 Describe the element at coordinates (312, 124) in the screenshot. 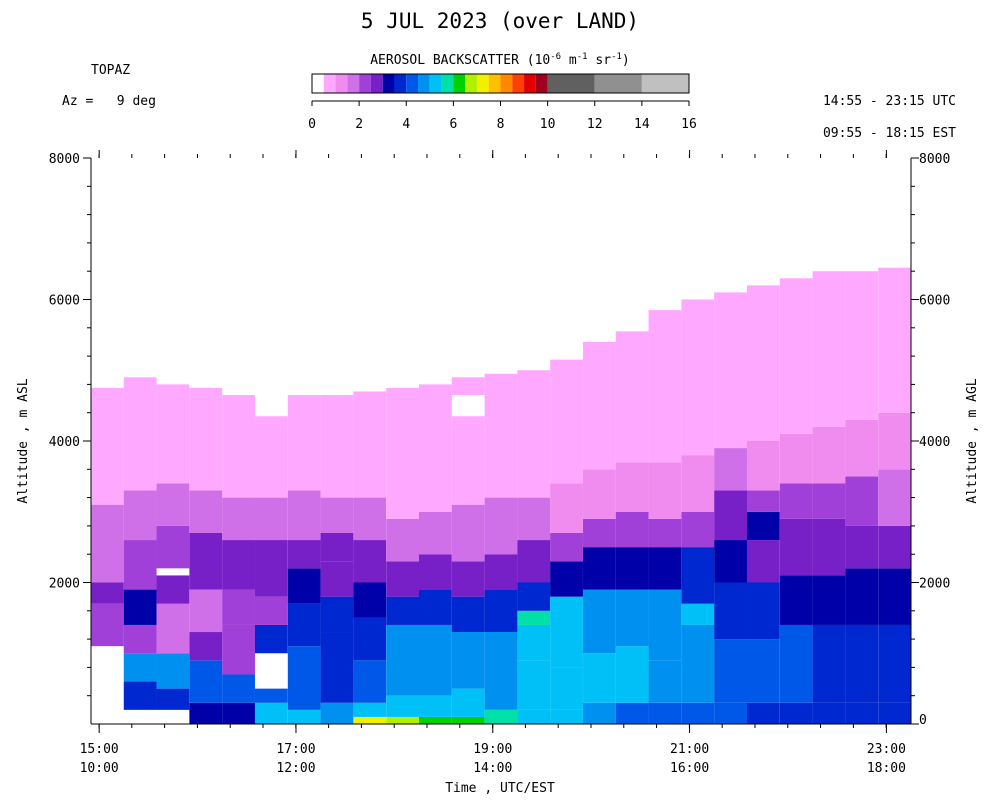

I see `colorbar-tick-label: 0` at that location.